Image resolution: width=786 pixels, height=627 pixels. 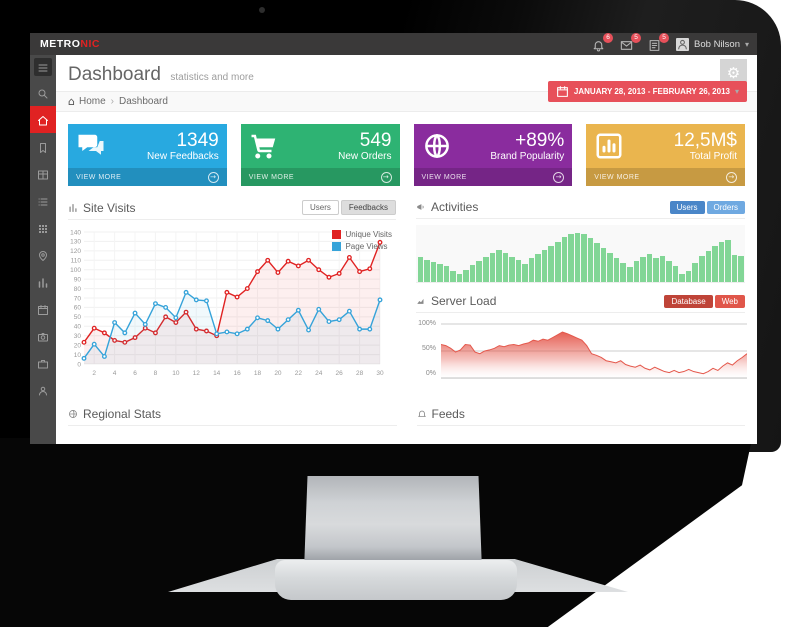 I want to click on camera-icon, so click(x=43, y=336).